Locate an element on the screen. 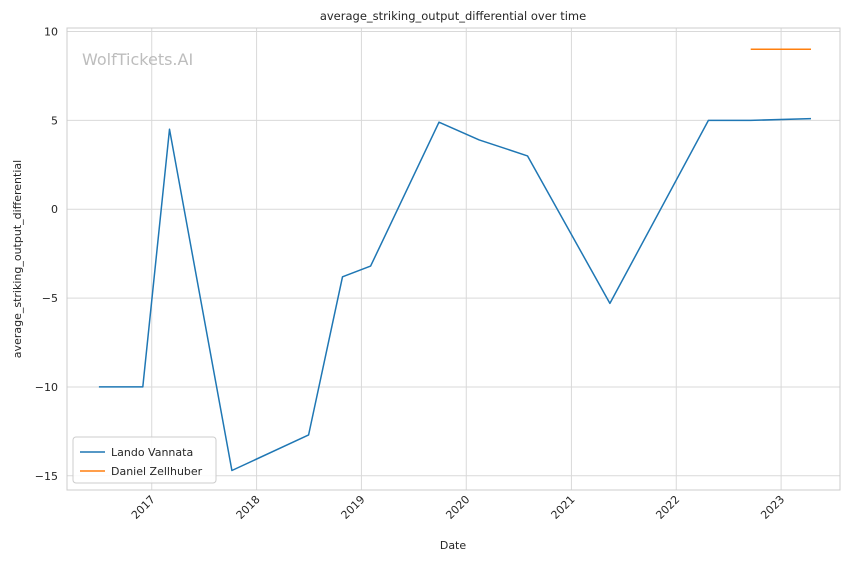 The height and width of the screenshot is (561, 850). x-axis-label: Date is located at coordinates (453, 545).